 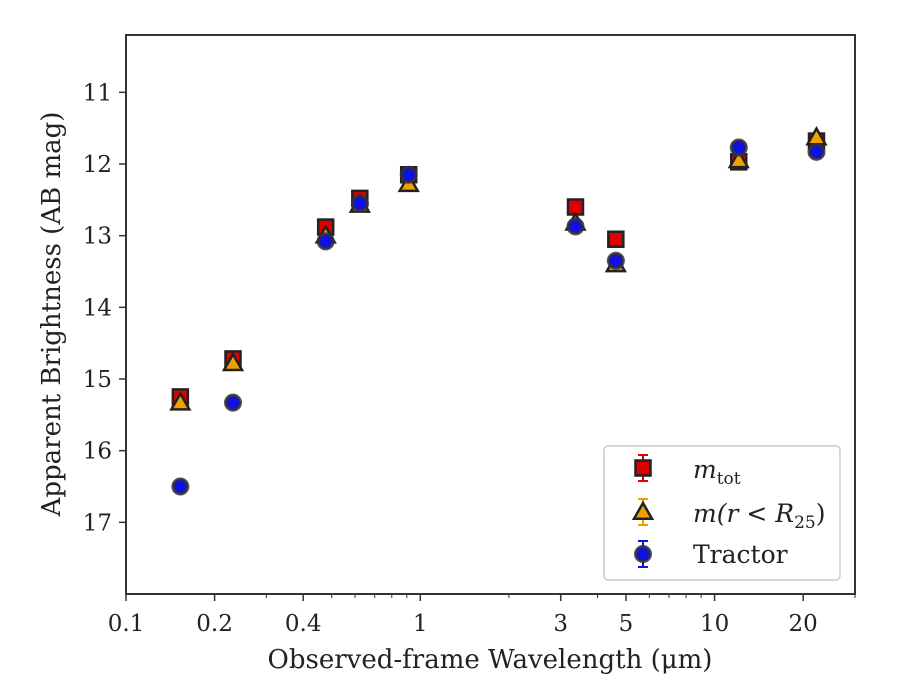 I want to click on legend-label-mr25: m(r < R25), so click(x=759, y=516).